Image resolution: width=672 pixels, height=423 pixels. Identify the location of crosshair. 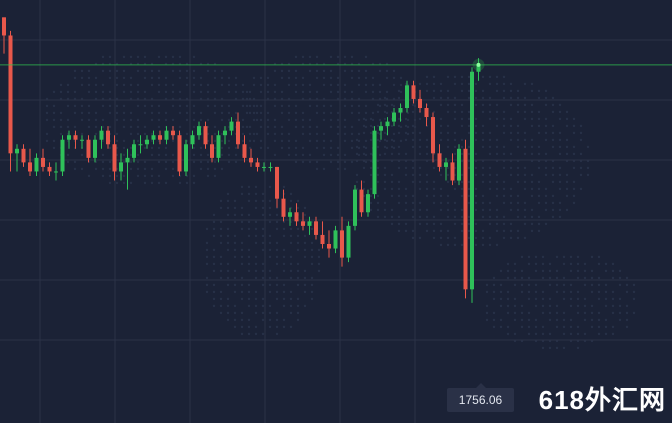
(336, 64).